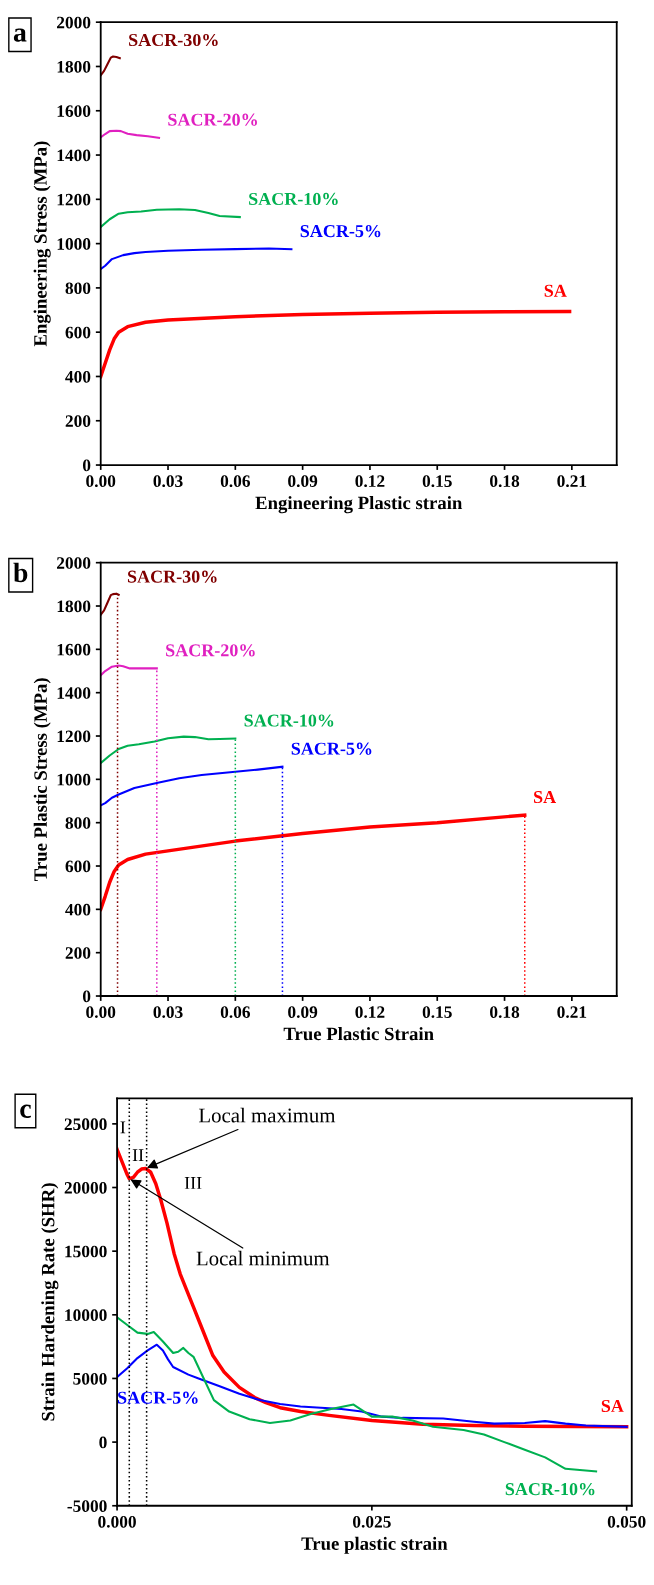 This screenshot has height=1585, width=654. What do you see at coordinates (87, 1506) in the screenshot?
I see `y-tick-label: -5000` at bounding box center [87, 1506].